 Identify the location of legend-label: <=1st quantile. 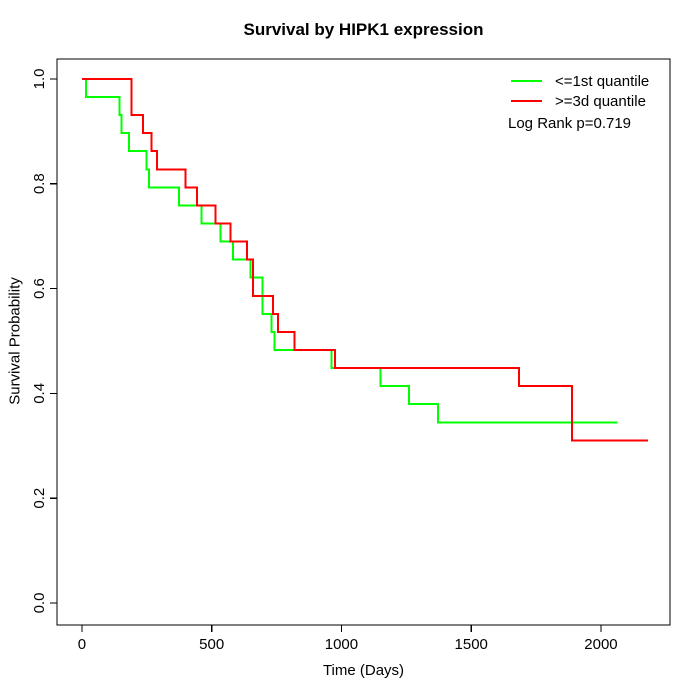
(602, 81).